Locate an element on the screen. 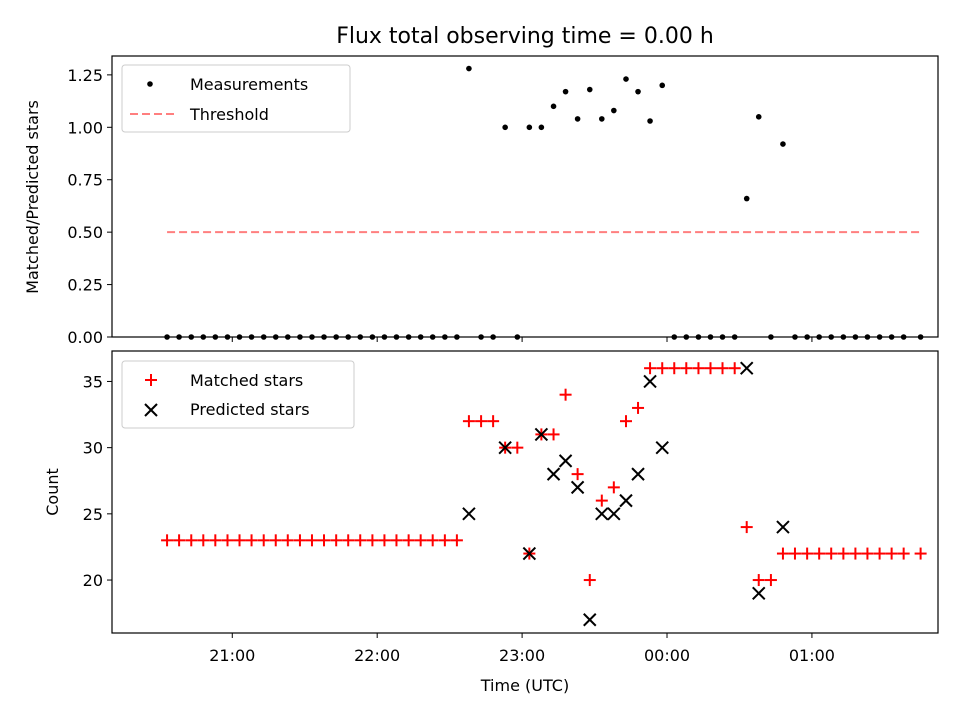 The width and height of the screenshot is (960, 720). bottom-y-tick-label: 30 is located at coordinates (93, 448).